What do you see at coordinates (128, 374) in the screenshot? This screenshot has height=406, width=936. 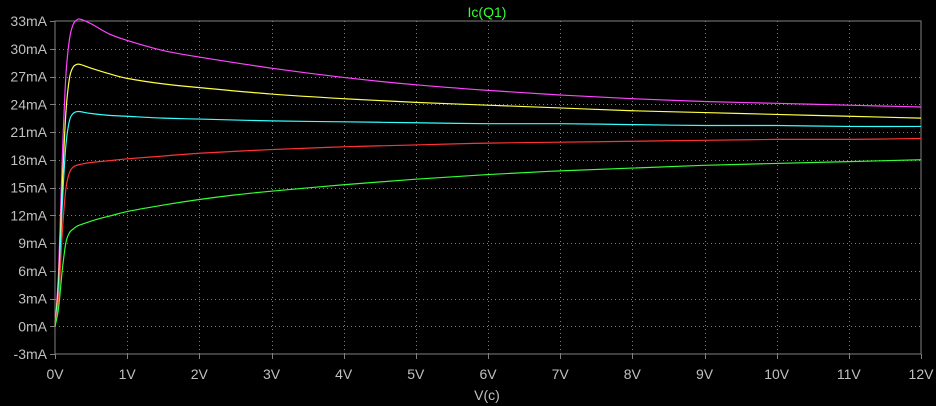 I see `x-tick-label: 1V` at bounding box center [128, 374].